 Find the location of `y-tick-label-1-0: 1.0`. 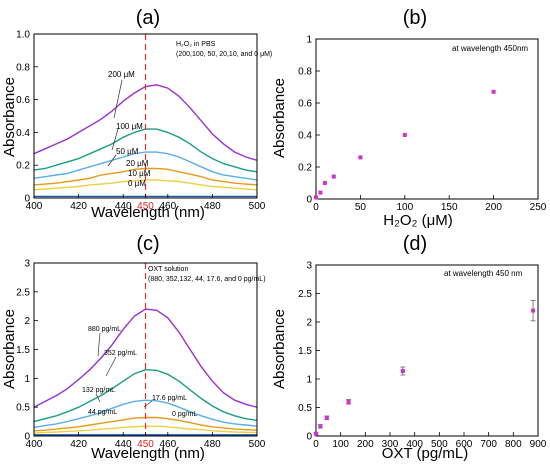

y-tick-label-1-0: 1.0 is located at coordinates (23, 35).